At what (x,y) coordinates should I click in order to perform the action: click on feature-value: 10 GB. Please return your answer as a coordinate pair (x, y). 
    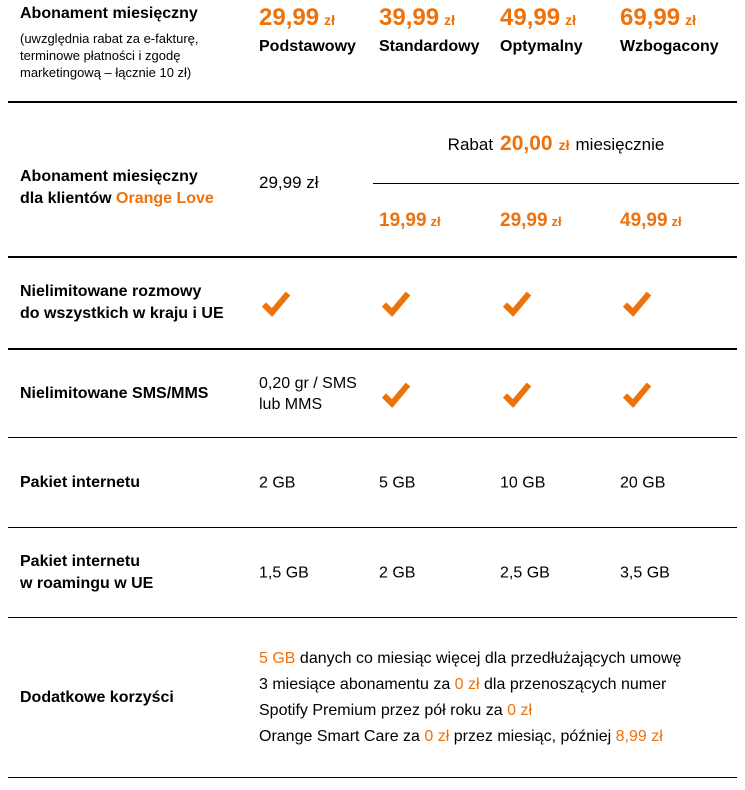
    Looking at the image, I should click on (523, 482).